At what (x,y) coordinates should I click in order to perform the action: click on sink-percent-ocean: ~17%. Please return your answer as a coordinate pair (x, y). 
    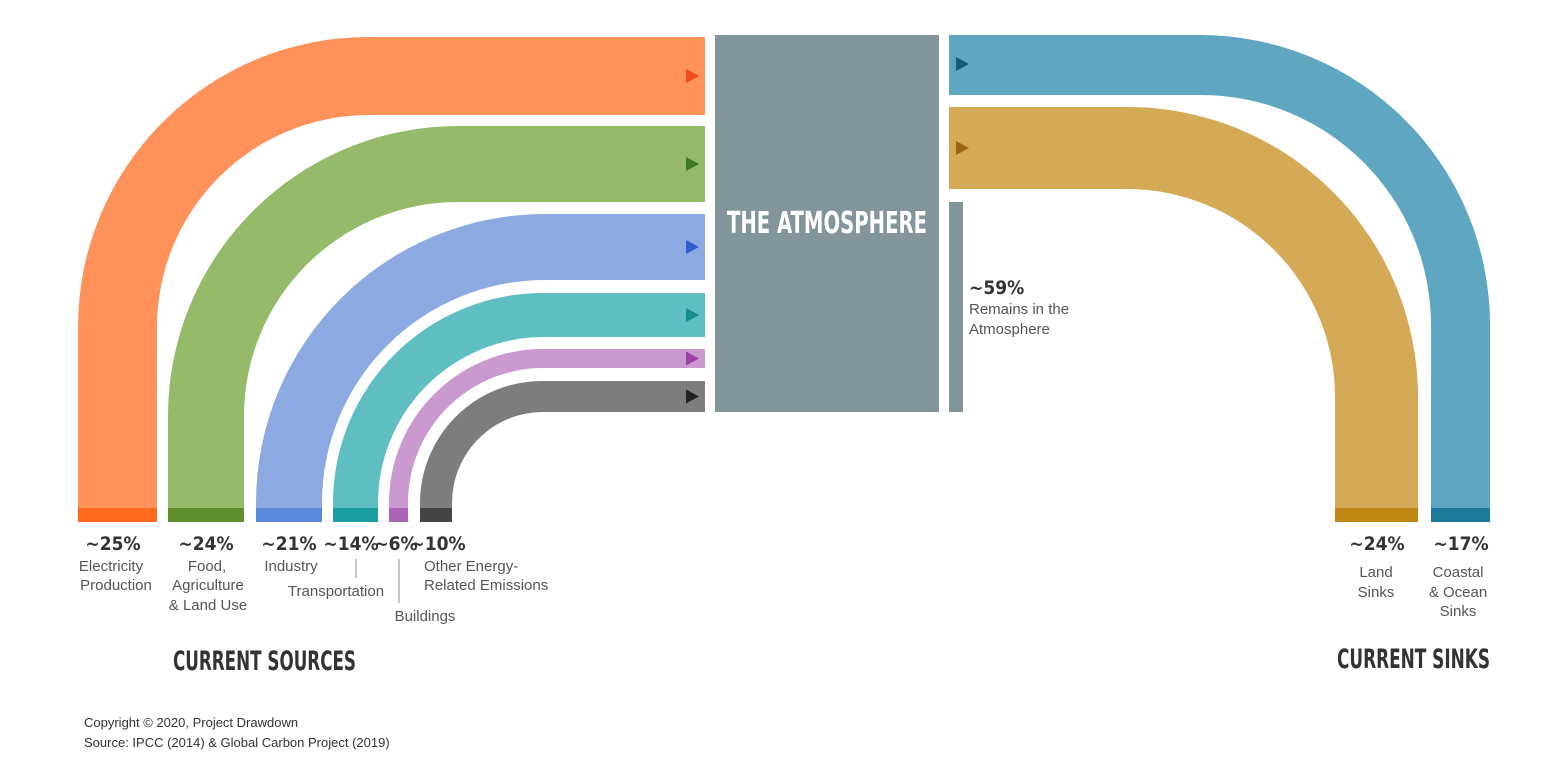
    Looking at the image, I should click on (1460, 544).